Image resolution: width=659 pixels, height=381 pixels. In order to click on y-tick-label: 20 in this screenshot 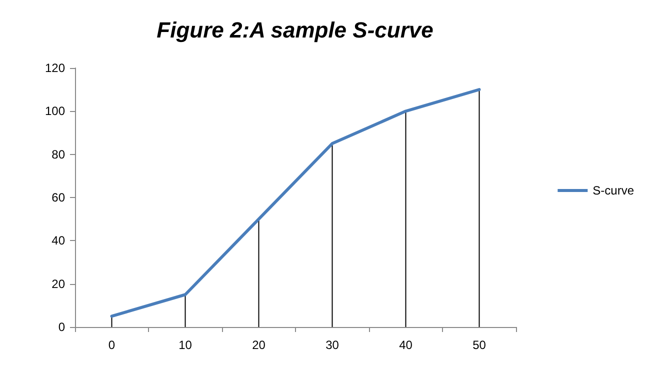, I will do `click(59, 283)`.